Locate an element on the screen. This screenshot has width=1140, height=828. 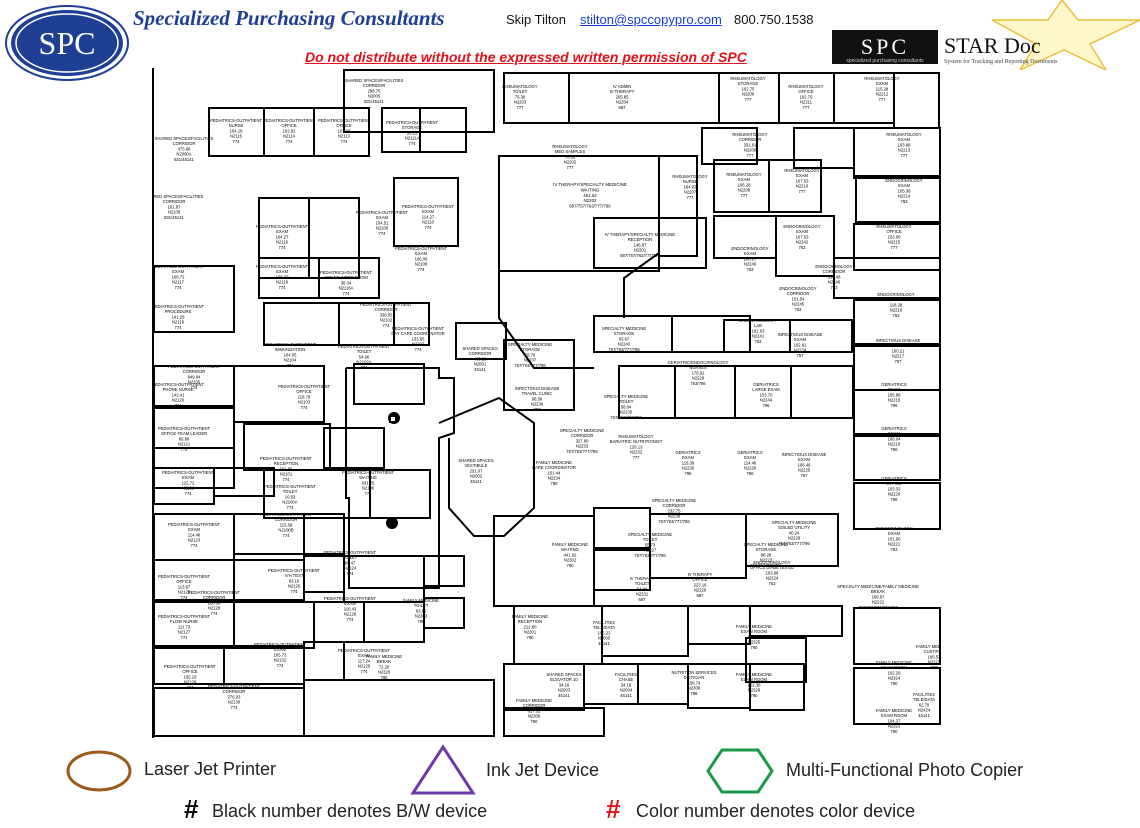
room-label-line: DAY CARE COORDINATOR is located at coordinates (417, 333).